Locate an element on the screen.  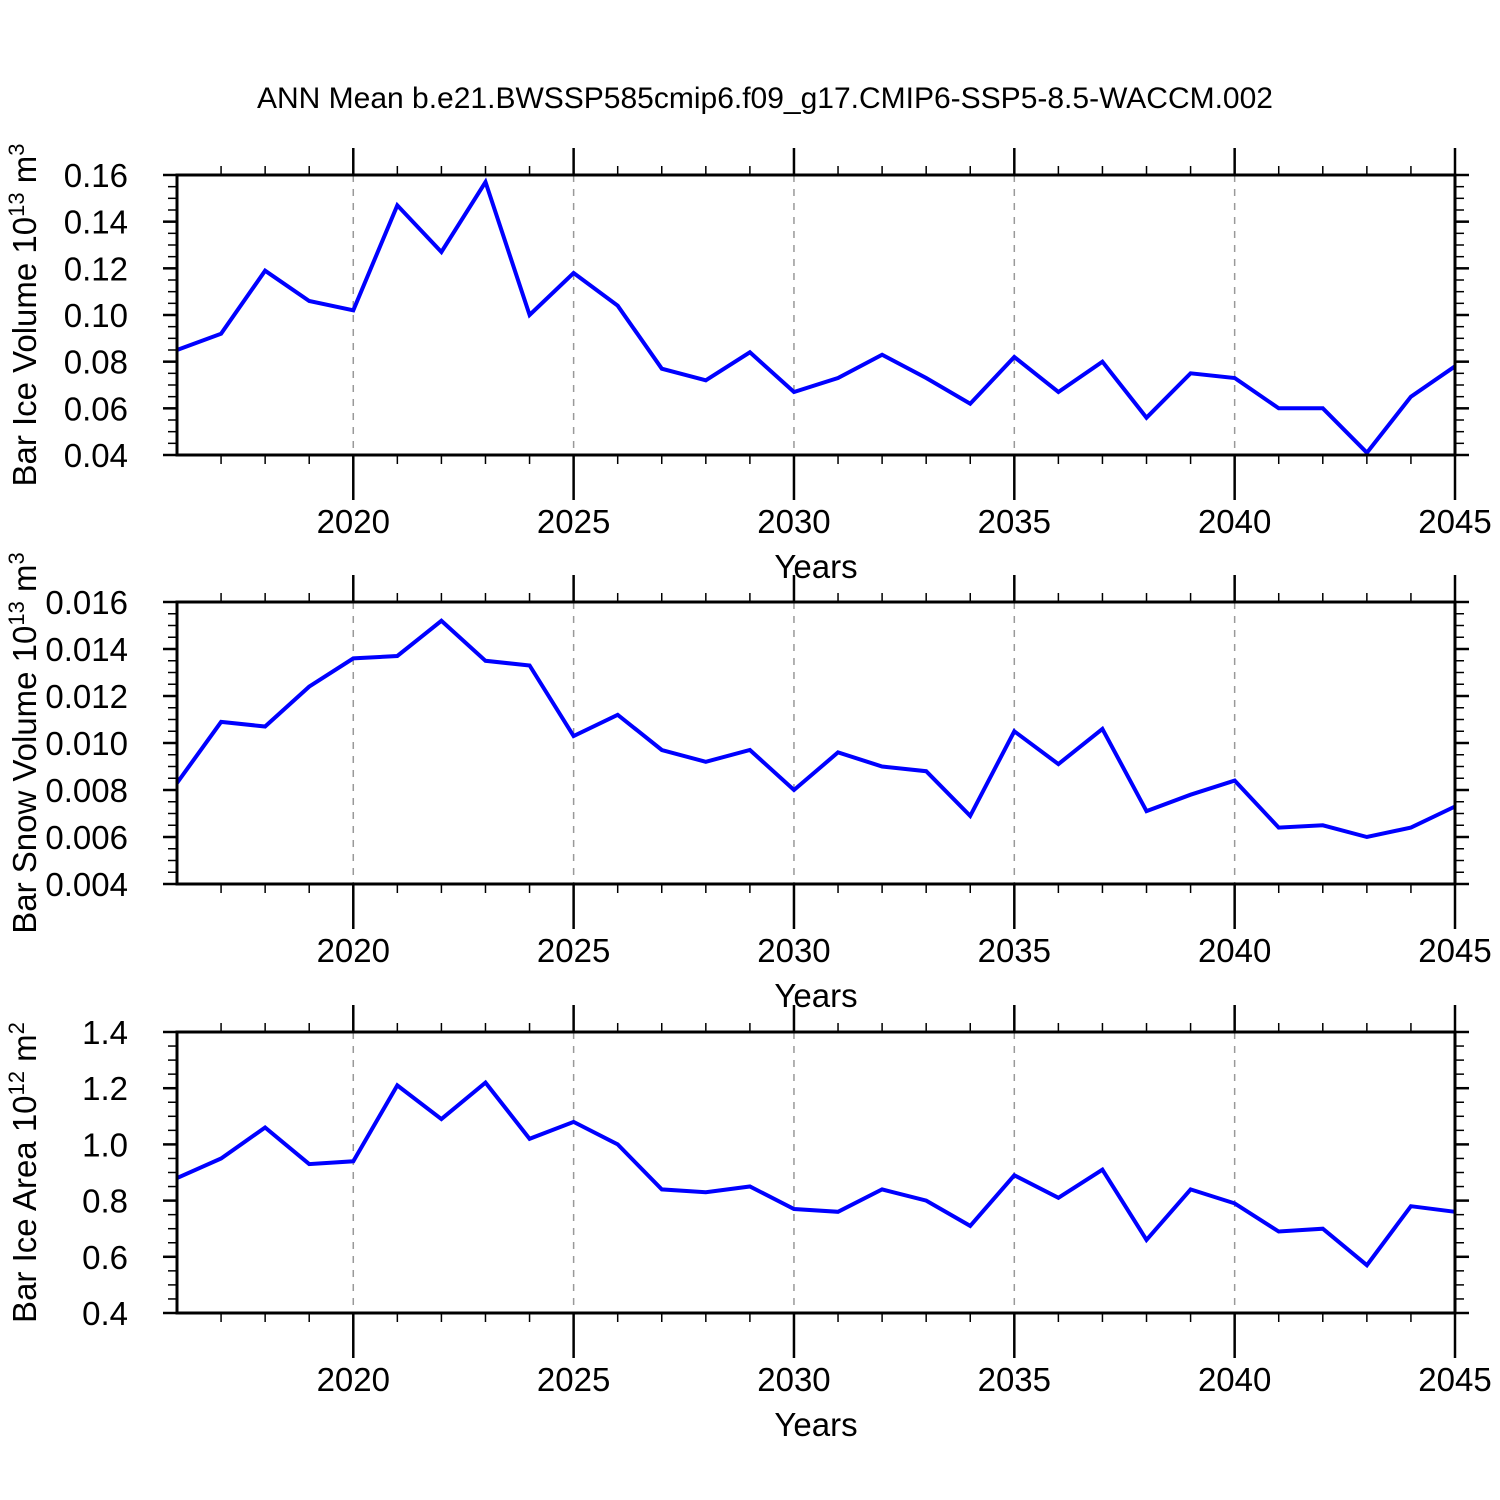
y-axis-title: Bar Ice Area 1012​ m2​ is located at coordinates (23, 1172).